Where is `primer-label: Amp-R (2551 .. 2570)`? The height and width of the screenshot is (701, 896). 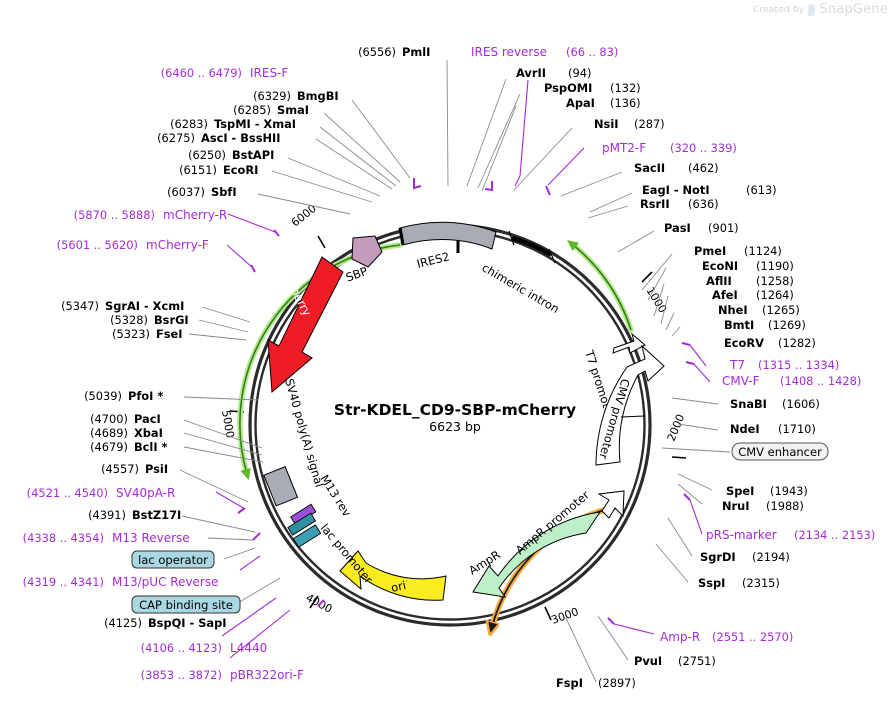
primer-label: Amp-R (2551 .. 2570) is located at coordinates (726, 637).